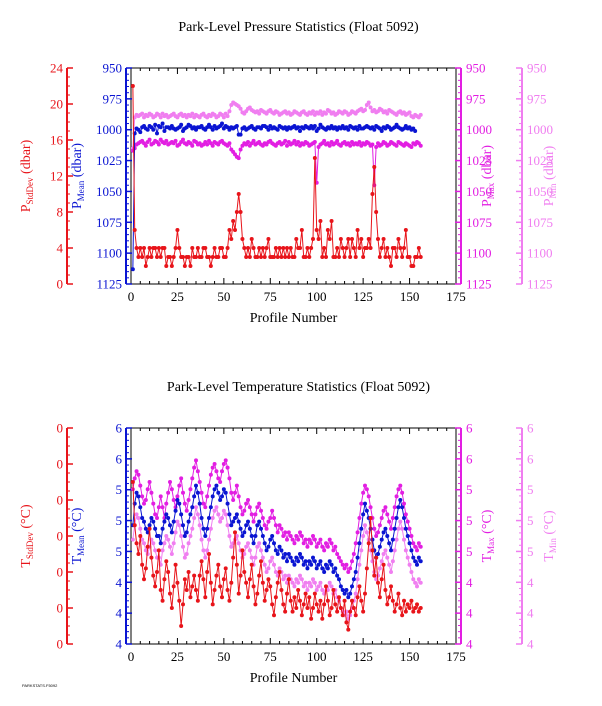 The height and width of the screenshot is (706, 602). I want to click on min-tick-label: 5, so click(530, 489).